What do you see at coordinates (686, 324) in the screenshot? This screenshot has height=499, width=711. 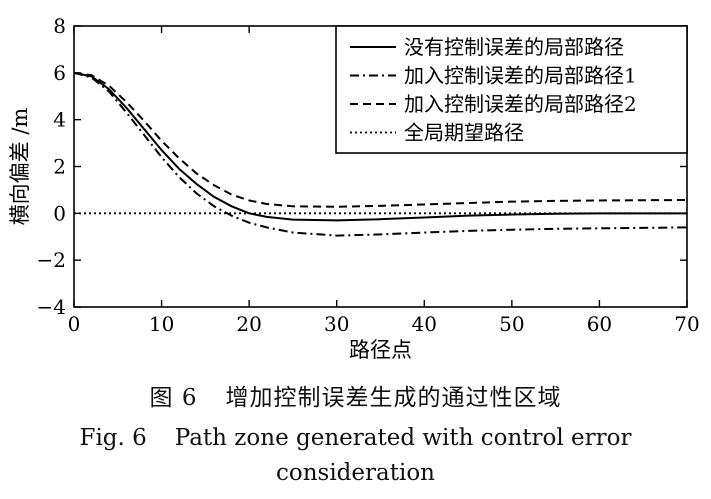 I see `x-tick-label: 70` at bounding box center [686, 324].